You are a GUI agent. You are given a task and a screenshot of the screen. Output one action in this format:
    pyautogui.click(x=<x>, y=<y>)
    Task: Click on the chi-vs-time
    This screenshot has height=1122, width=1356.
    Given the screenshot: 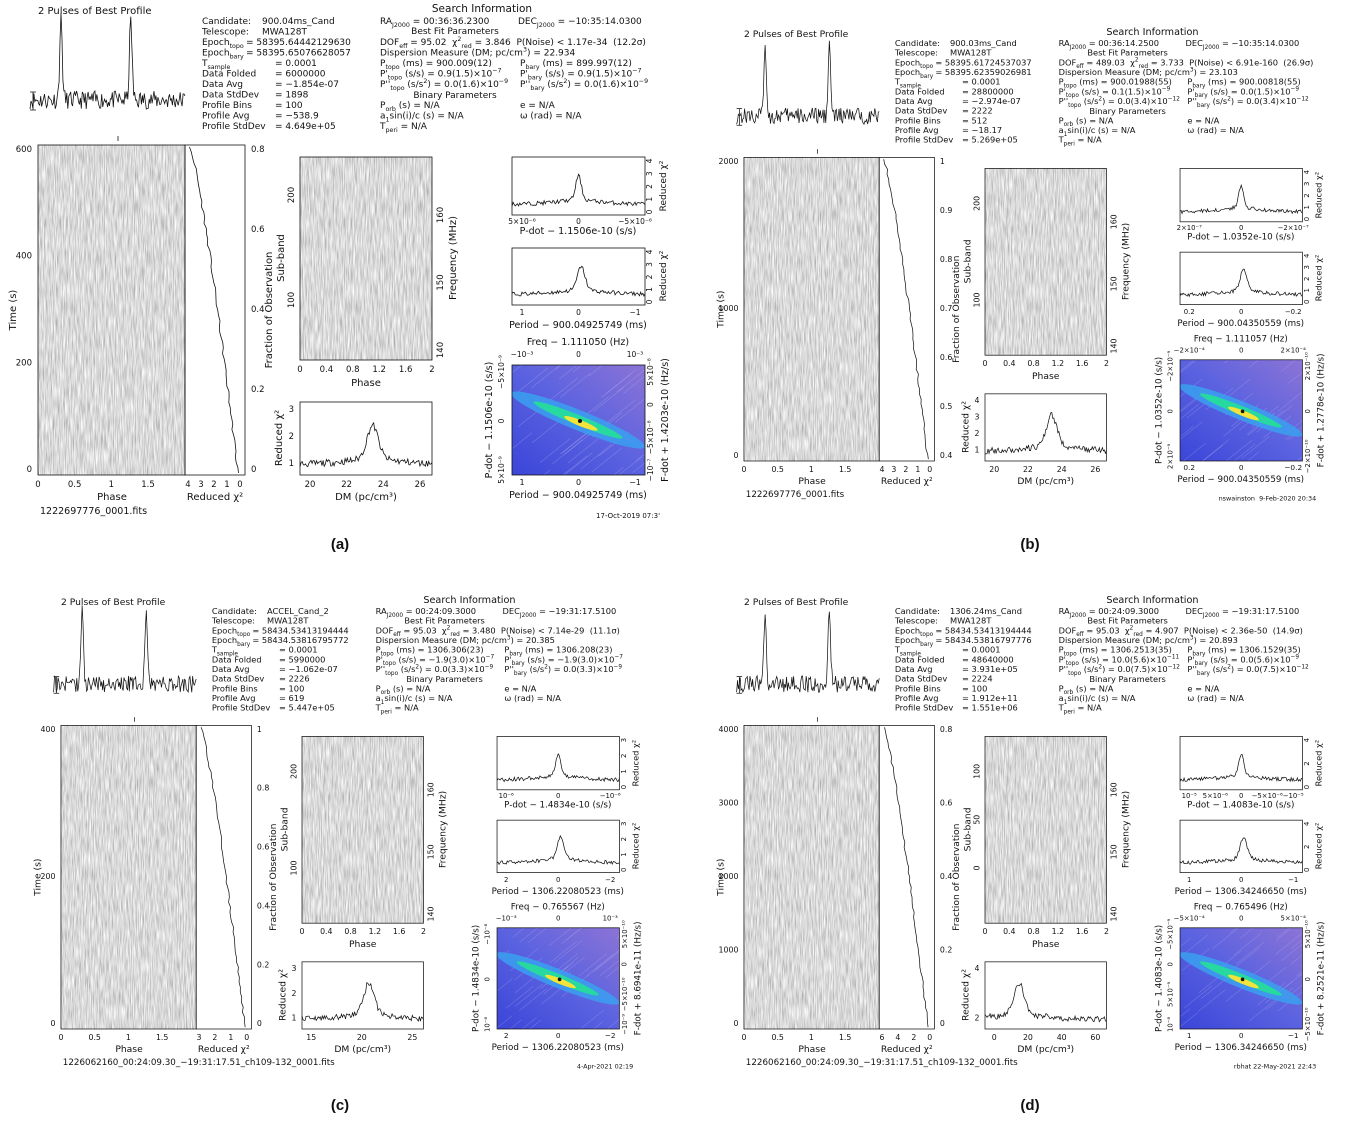 What is the action you would take?
    pyautogui.click(x=906, y=877)
    